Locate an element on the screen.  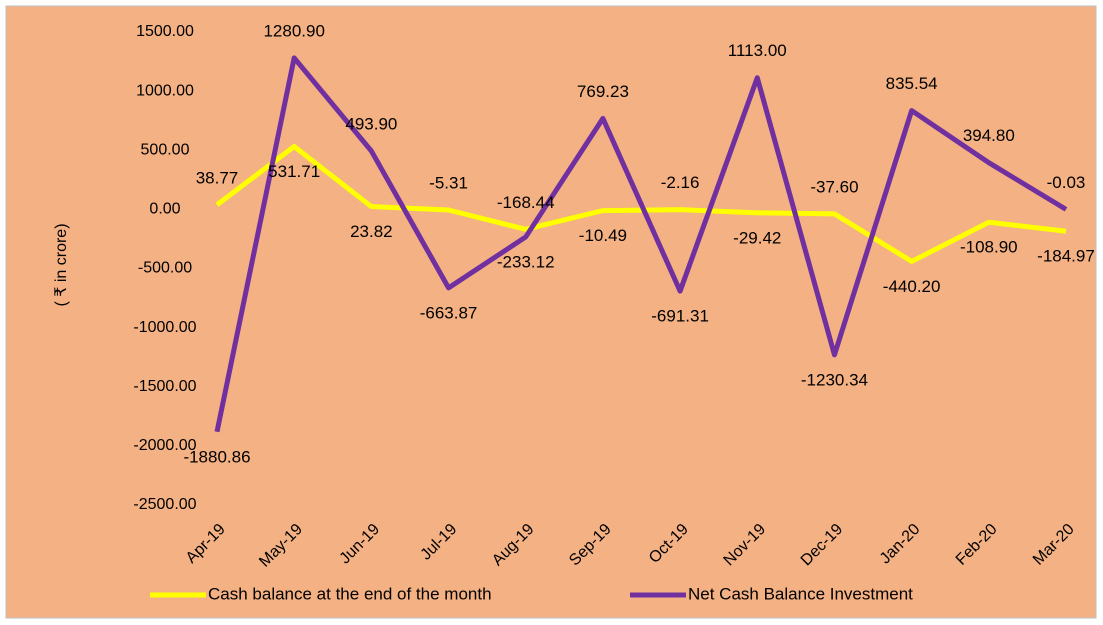
y-tick-label: -2500.00 is located at coordinates (164, 504).